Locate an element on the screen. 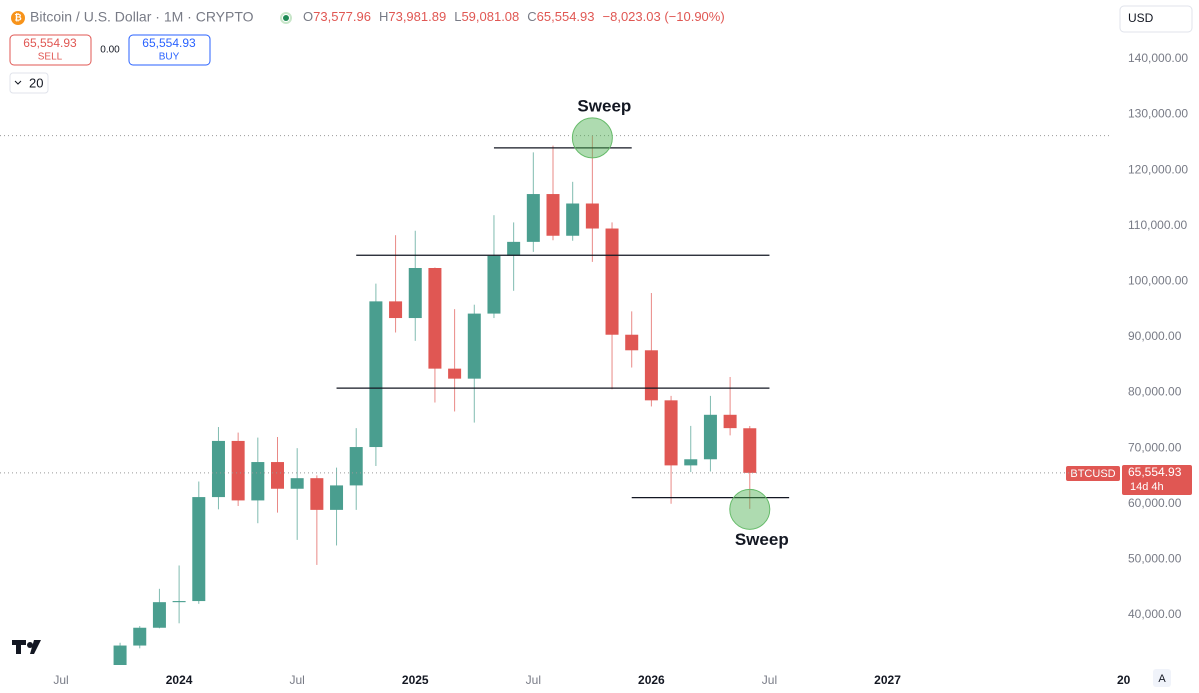  ohlc-value: 59,081.08 is located at coordinates (490, 16).